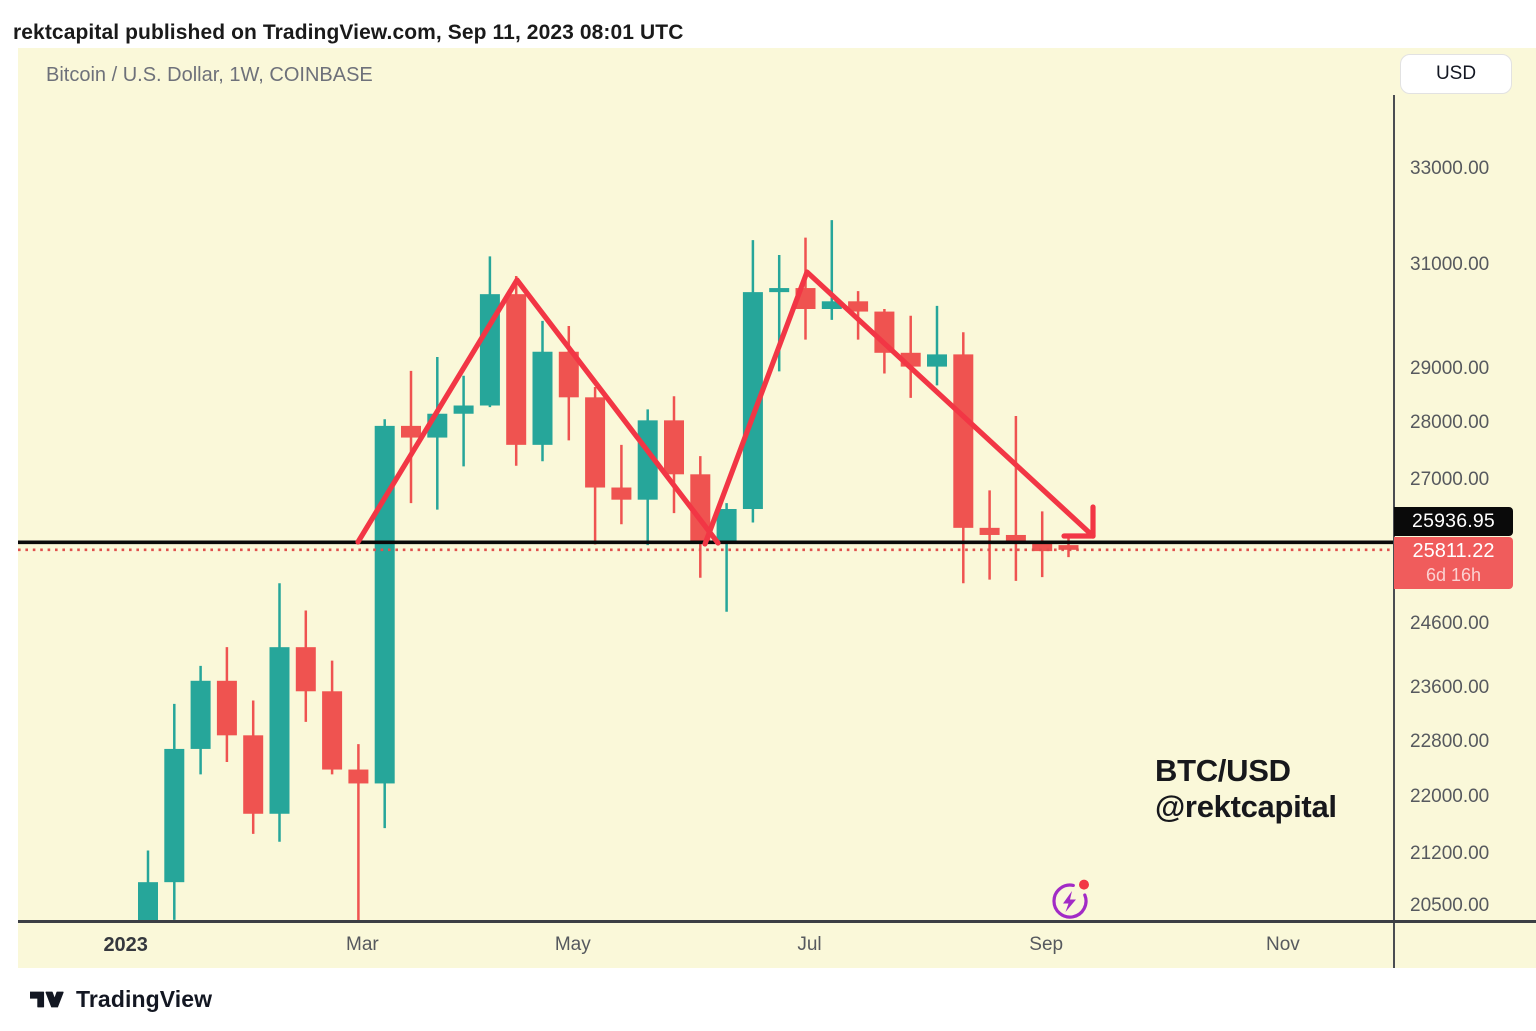  What do you see at coordinates (1450, 906) in the screenshot?
I see `price-tick-label: 20500.00` at bounding box center [1450, 906].